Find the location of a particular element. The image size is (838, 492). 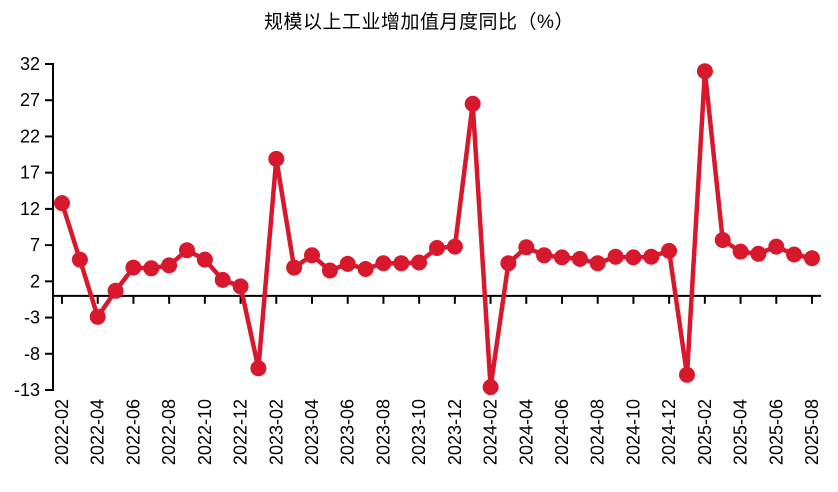

x-axis-tick-label: 2023-02 is located at coordinates (276, 432).